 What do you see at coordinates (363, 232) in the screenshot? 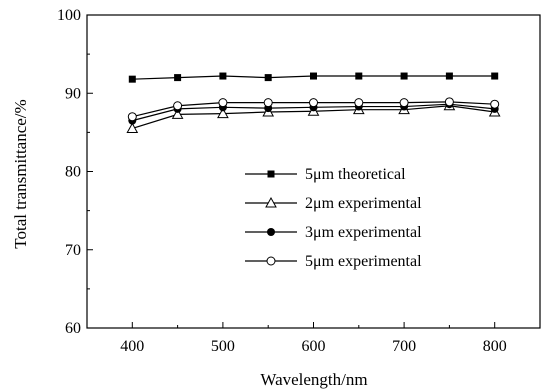
I see `legend-label: 3μm experimental` at bounding box center [363, 232].